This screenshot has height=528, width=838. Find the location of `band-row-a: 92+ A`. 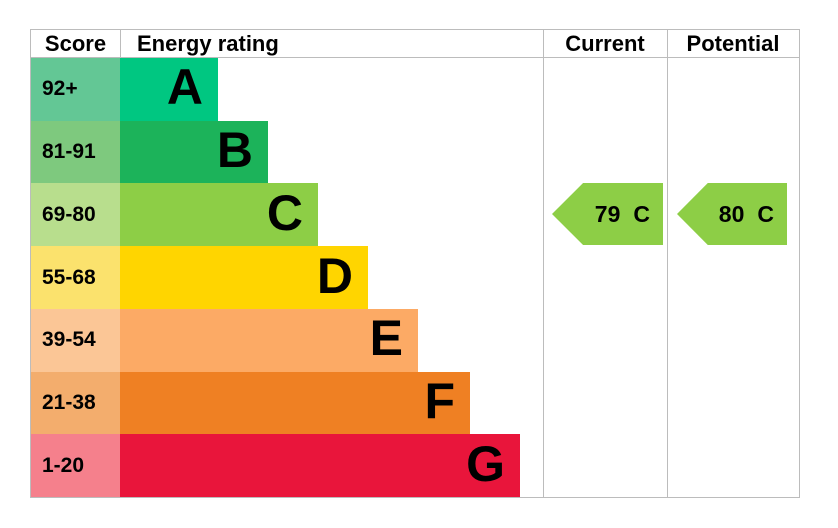

band-row-a: 92+ A is located at coordinates (415, 89).